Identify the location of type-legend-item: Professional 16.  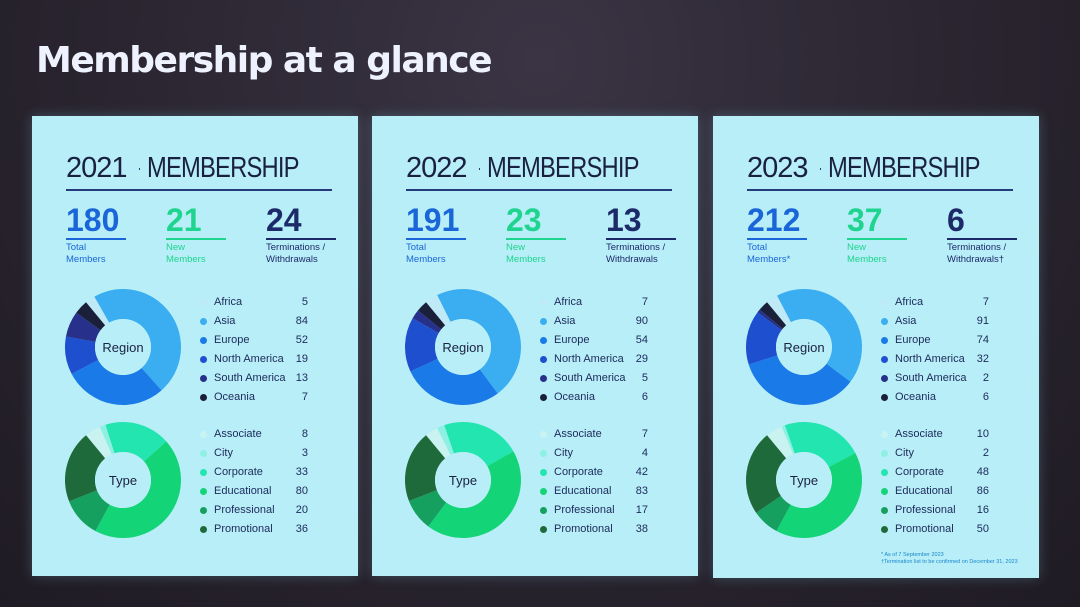
(946, 511).